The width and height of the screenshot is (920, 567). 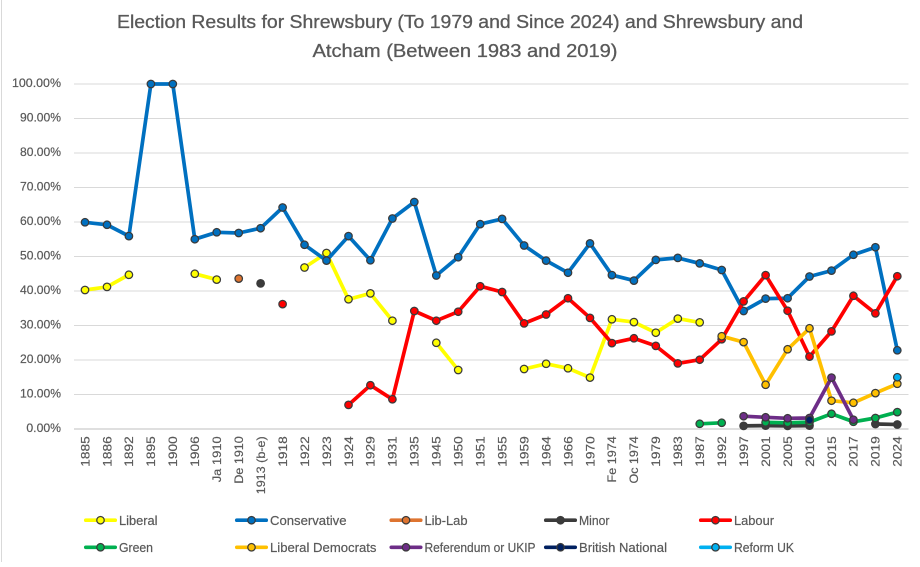 What do you see at coordinates (40, 325) in the screenshot?
I see `svg-text: 30.00%` at bounding box center [40, 325].